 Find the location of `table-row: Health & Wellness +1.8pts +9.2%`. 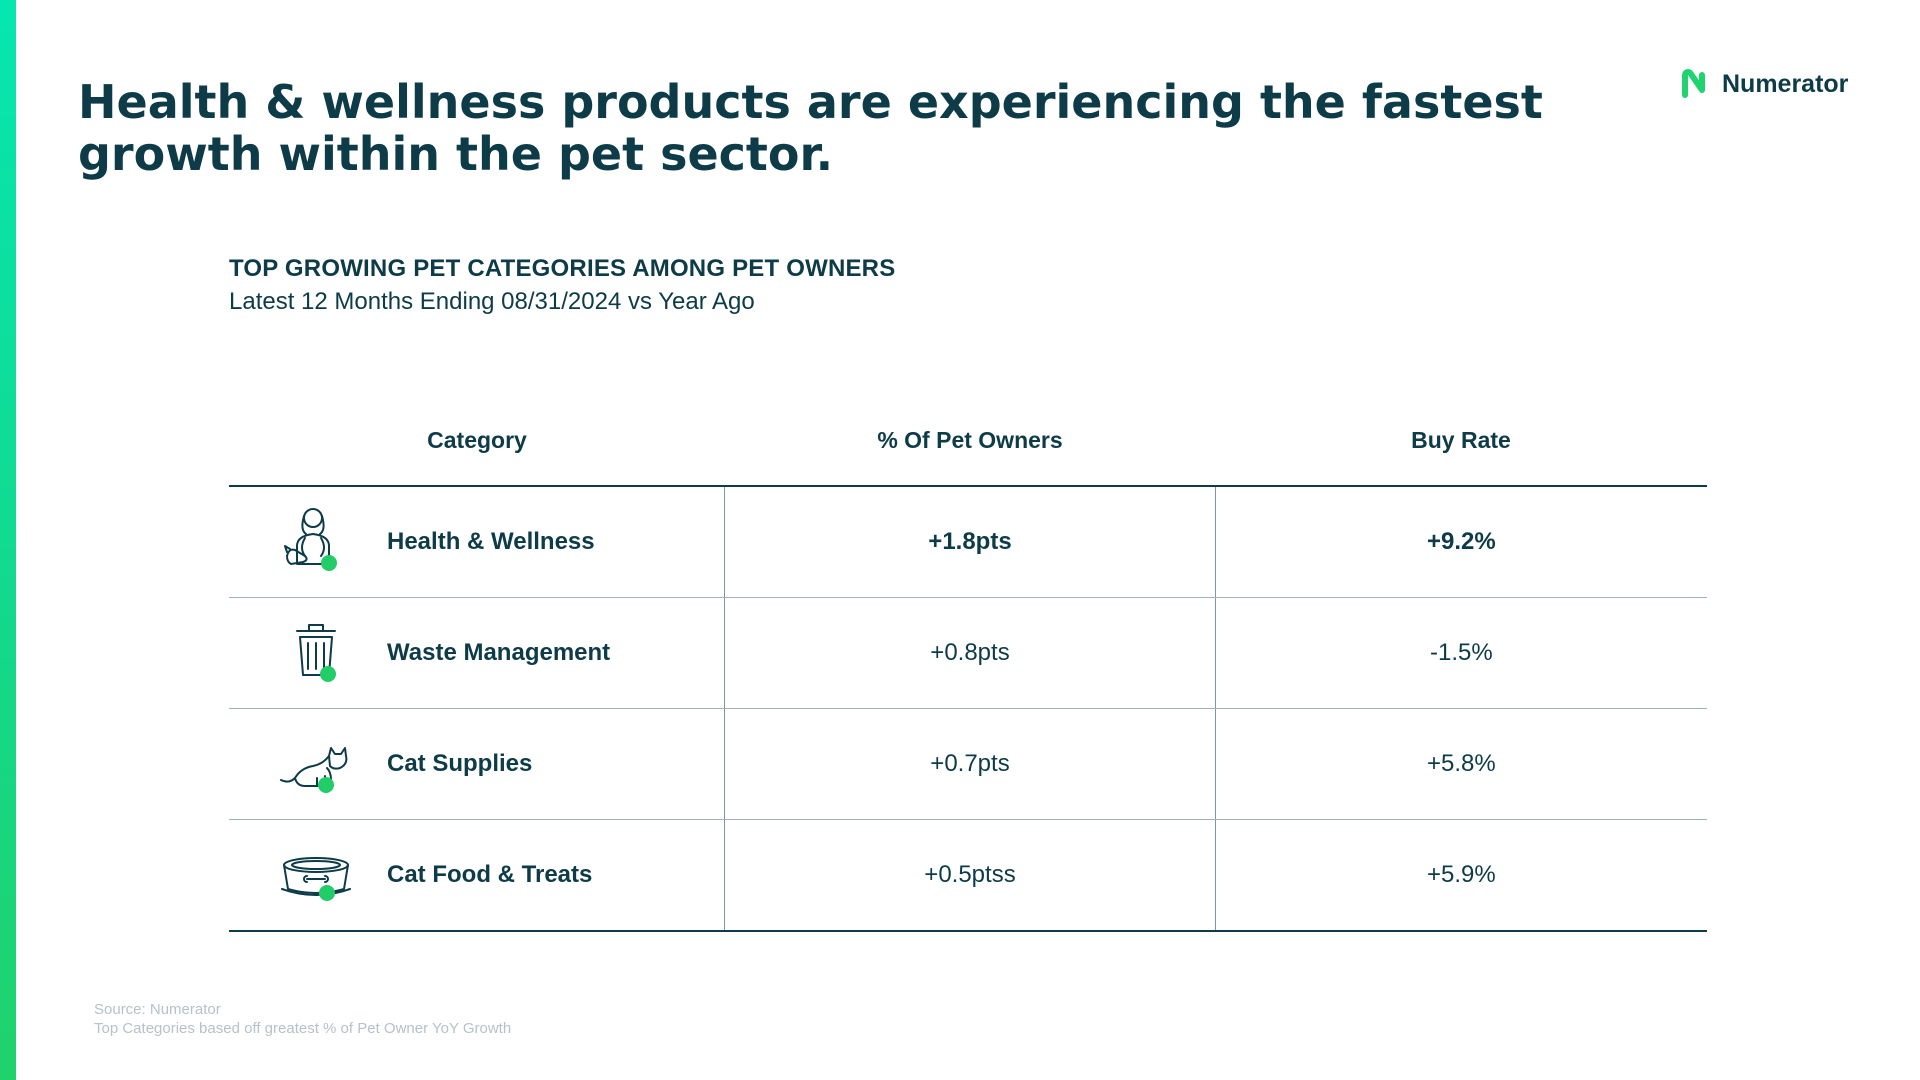

table-row: Health & Wellness +1.8pts +9.2% is located at coordinates (968, 542).